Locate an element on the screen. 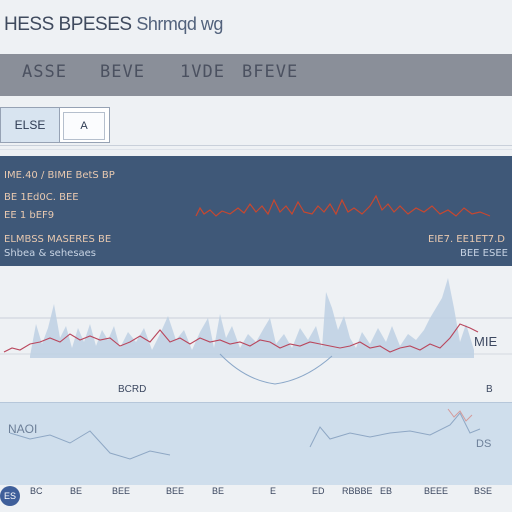 This screenshot has width=512, height=512. toolbar-item: BEVE is located at coordinates (122, 72).